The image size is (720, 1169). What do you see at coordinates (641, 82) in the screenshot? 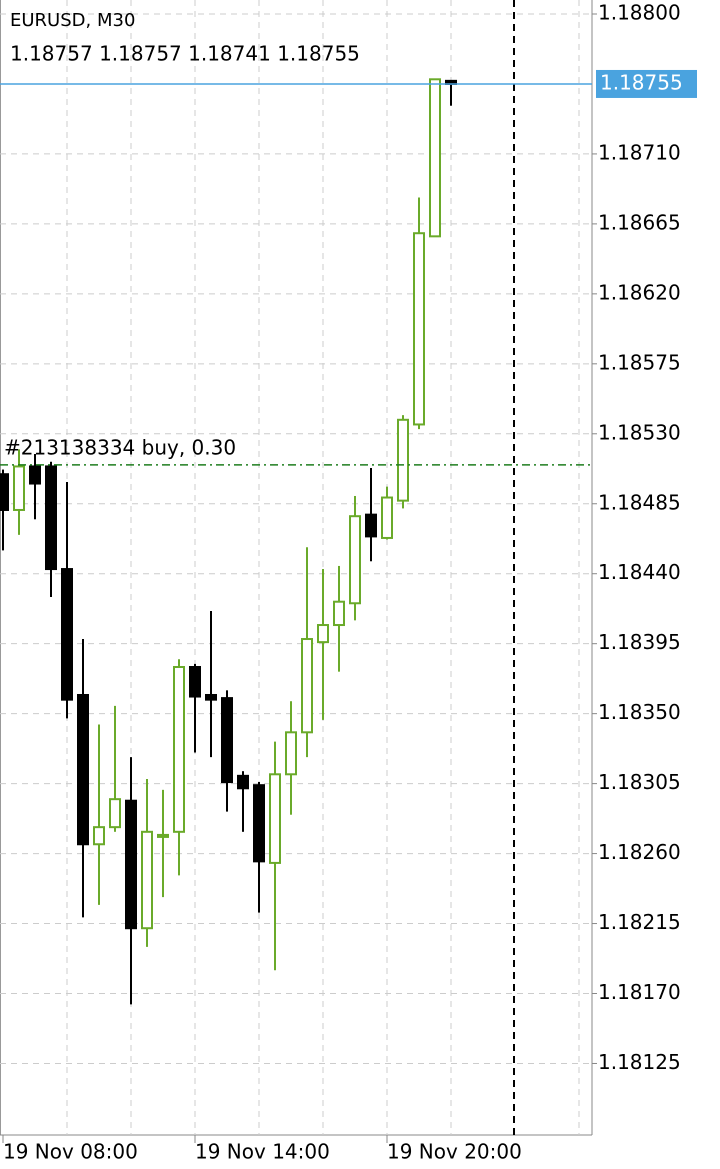
I see `bid-label: 1.18755` at bounding box center [641, 82].